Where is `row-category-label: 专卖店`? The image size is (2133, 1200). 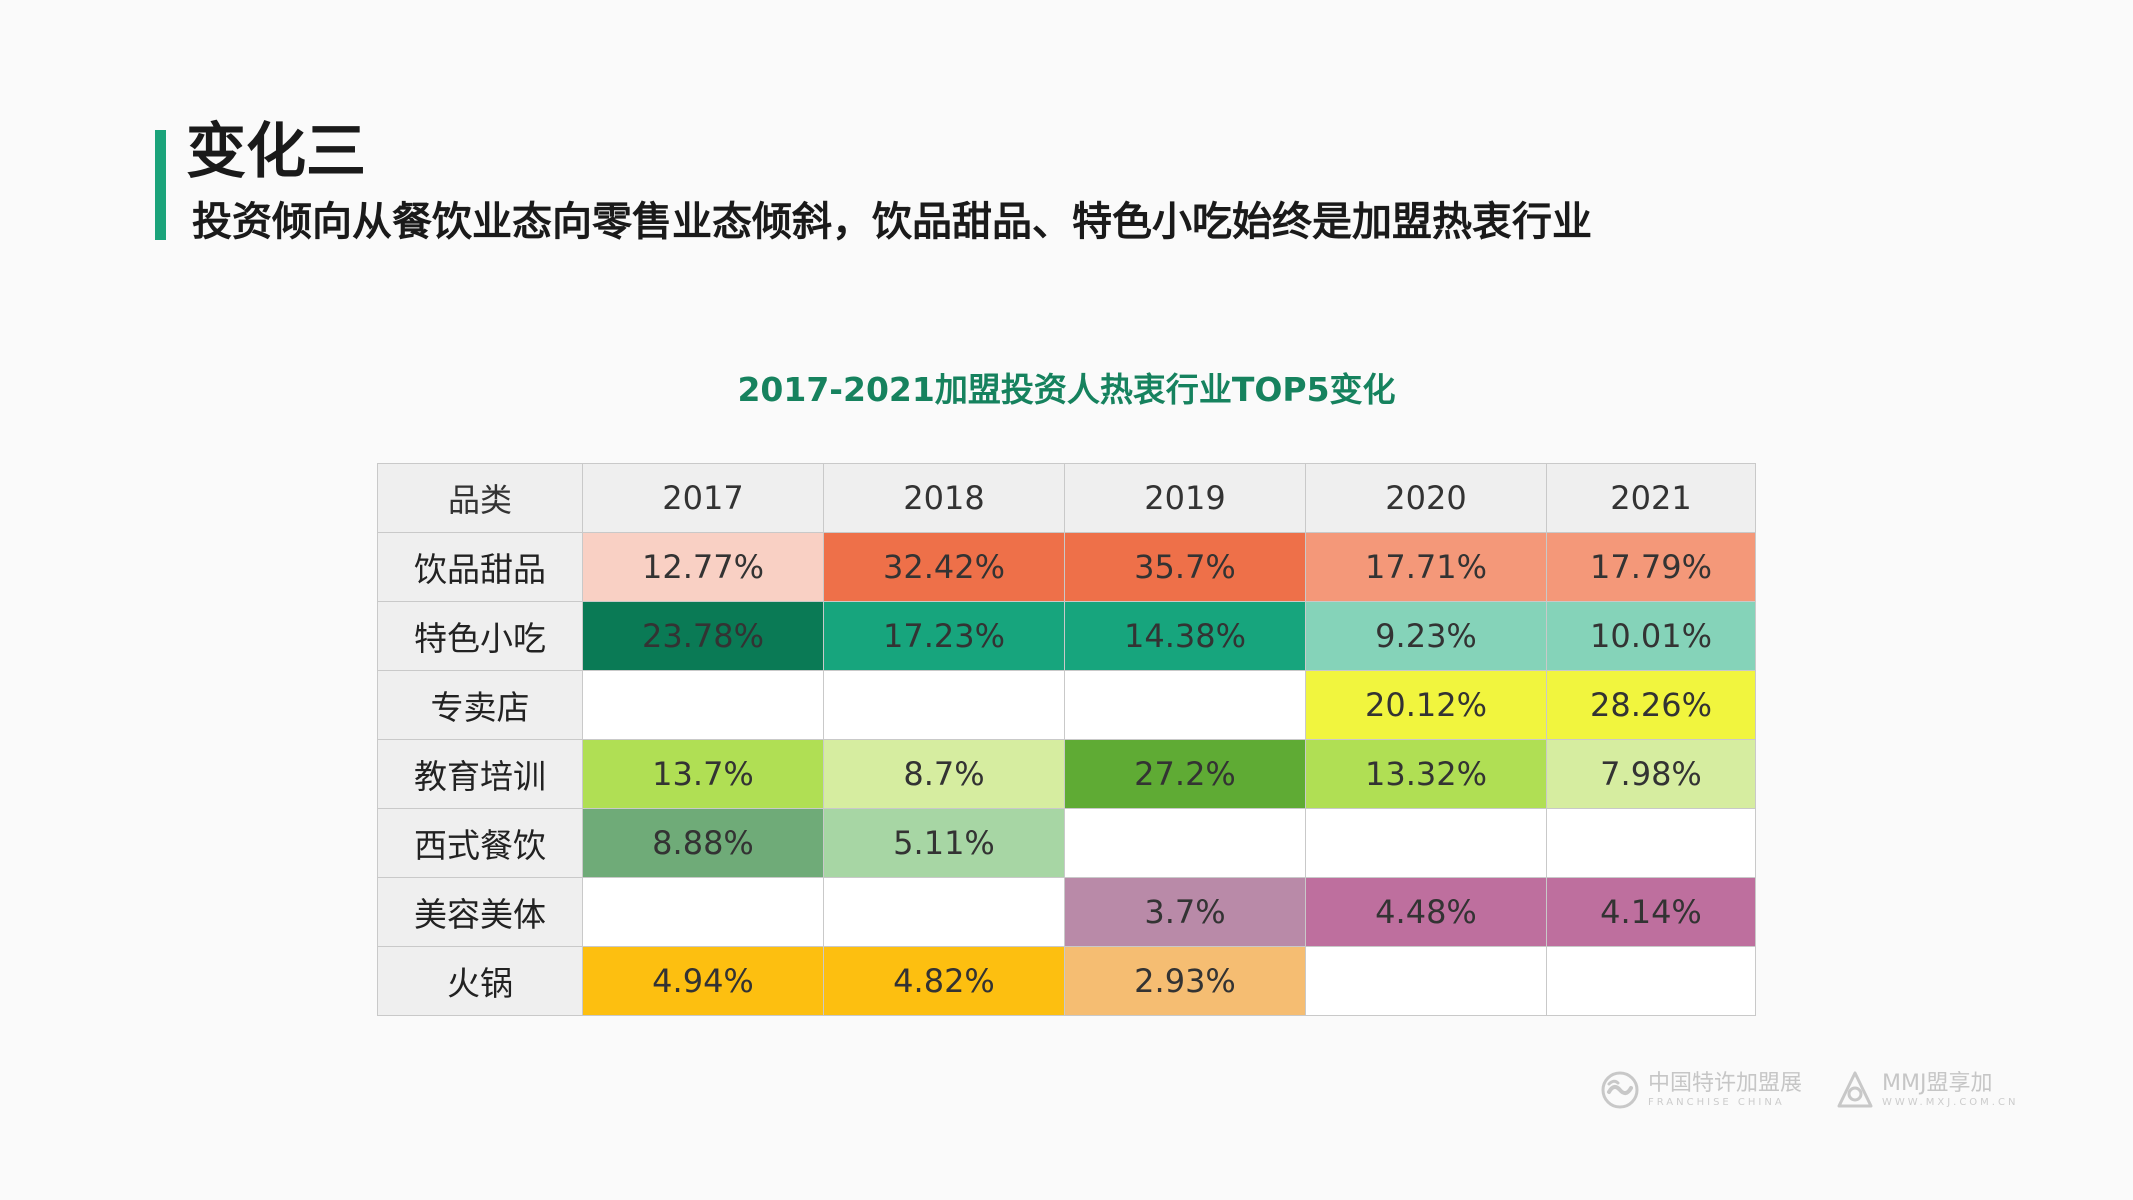
row-category-label: 专卖店 is located at coordinates (480, 705).